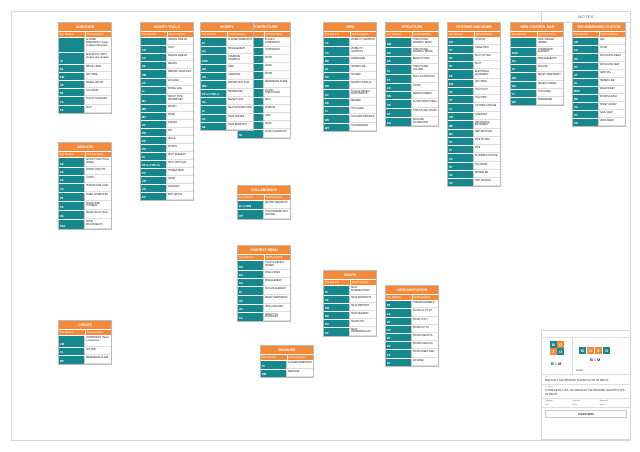  I want to click on table-row: LI MODEL LINE, so click(167, 90).